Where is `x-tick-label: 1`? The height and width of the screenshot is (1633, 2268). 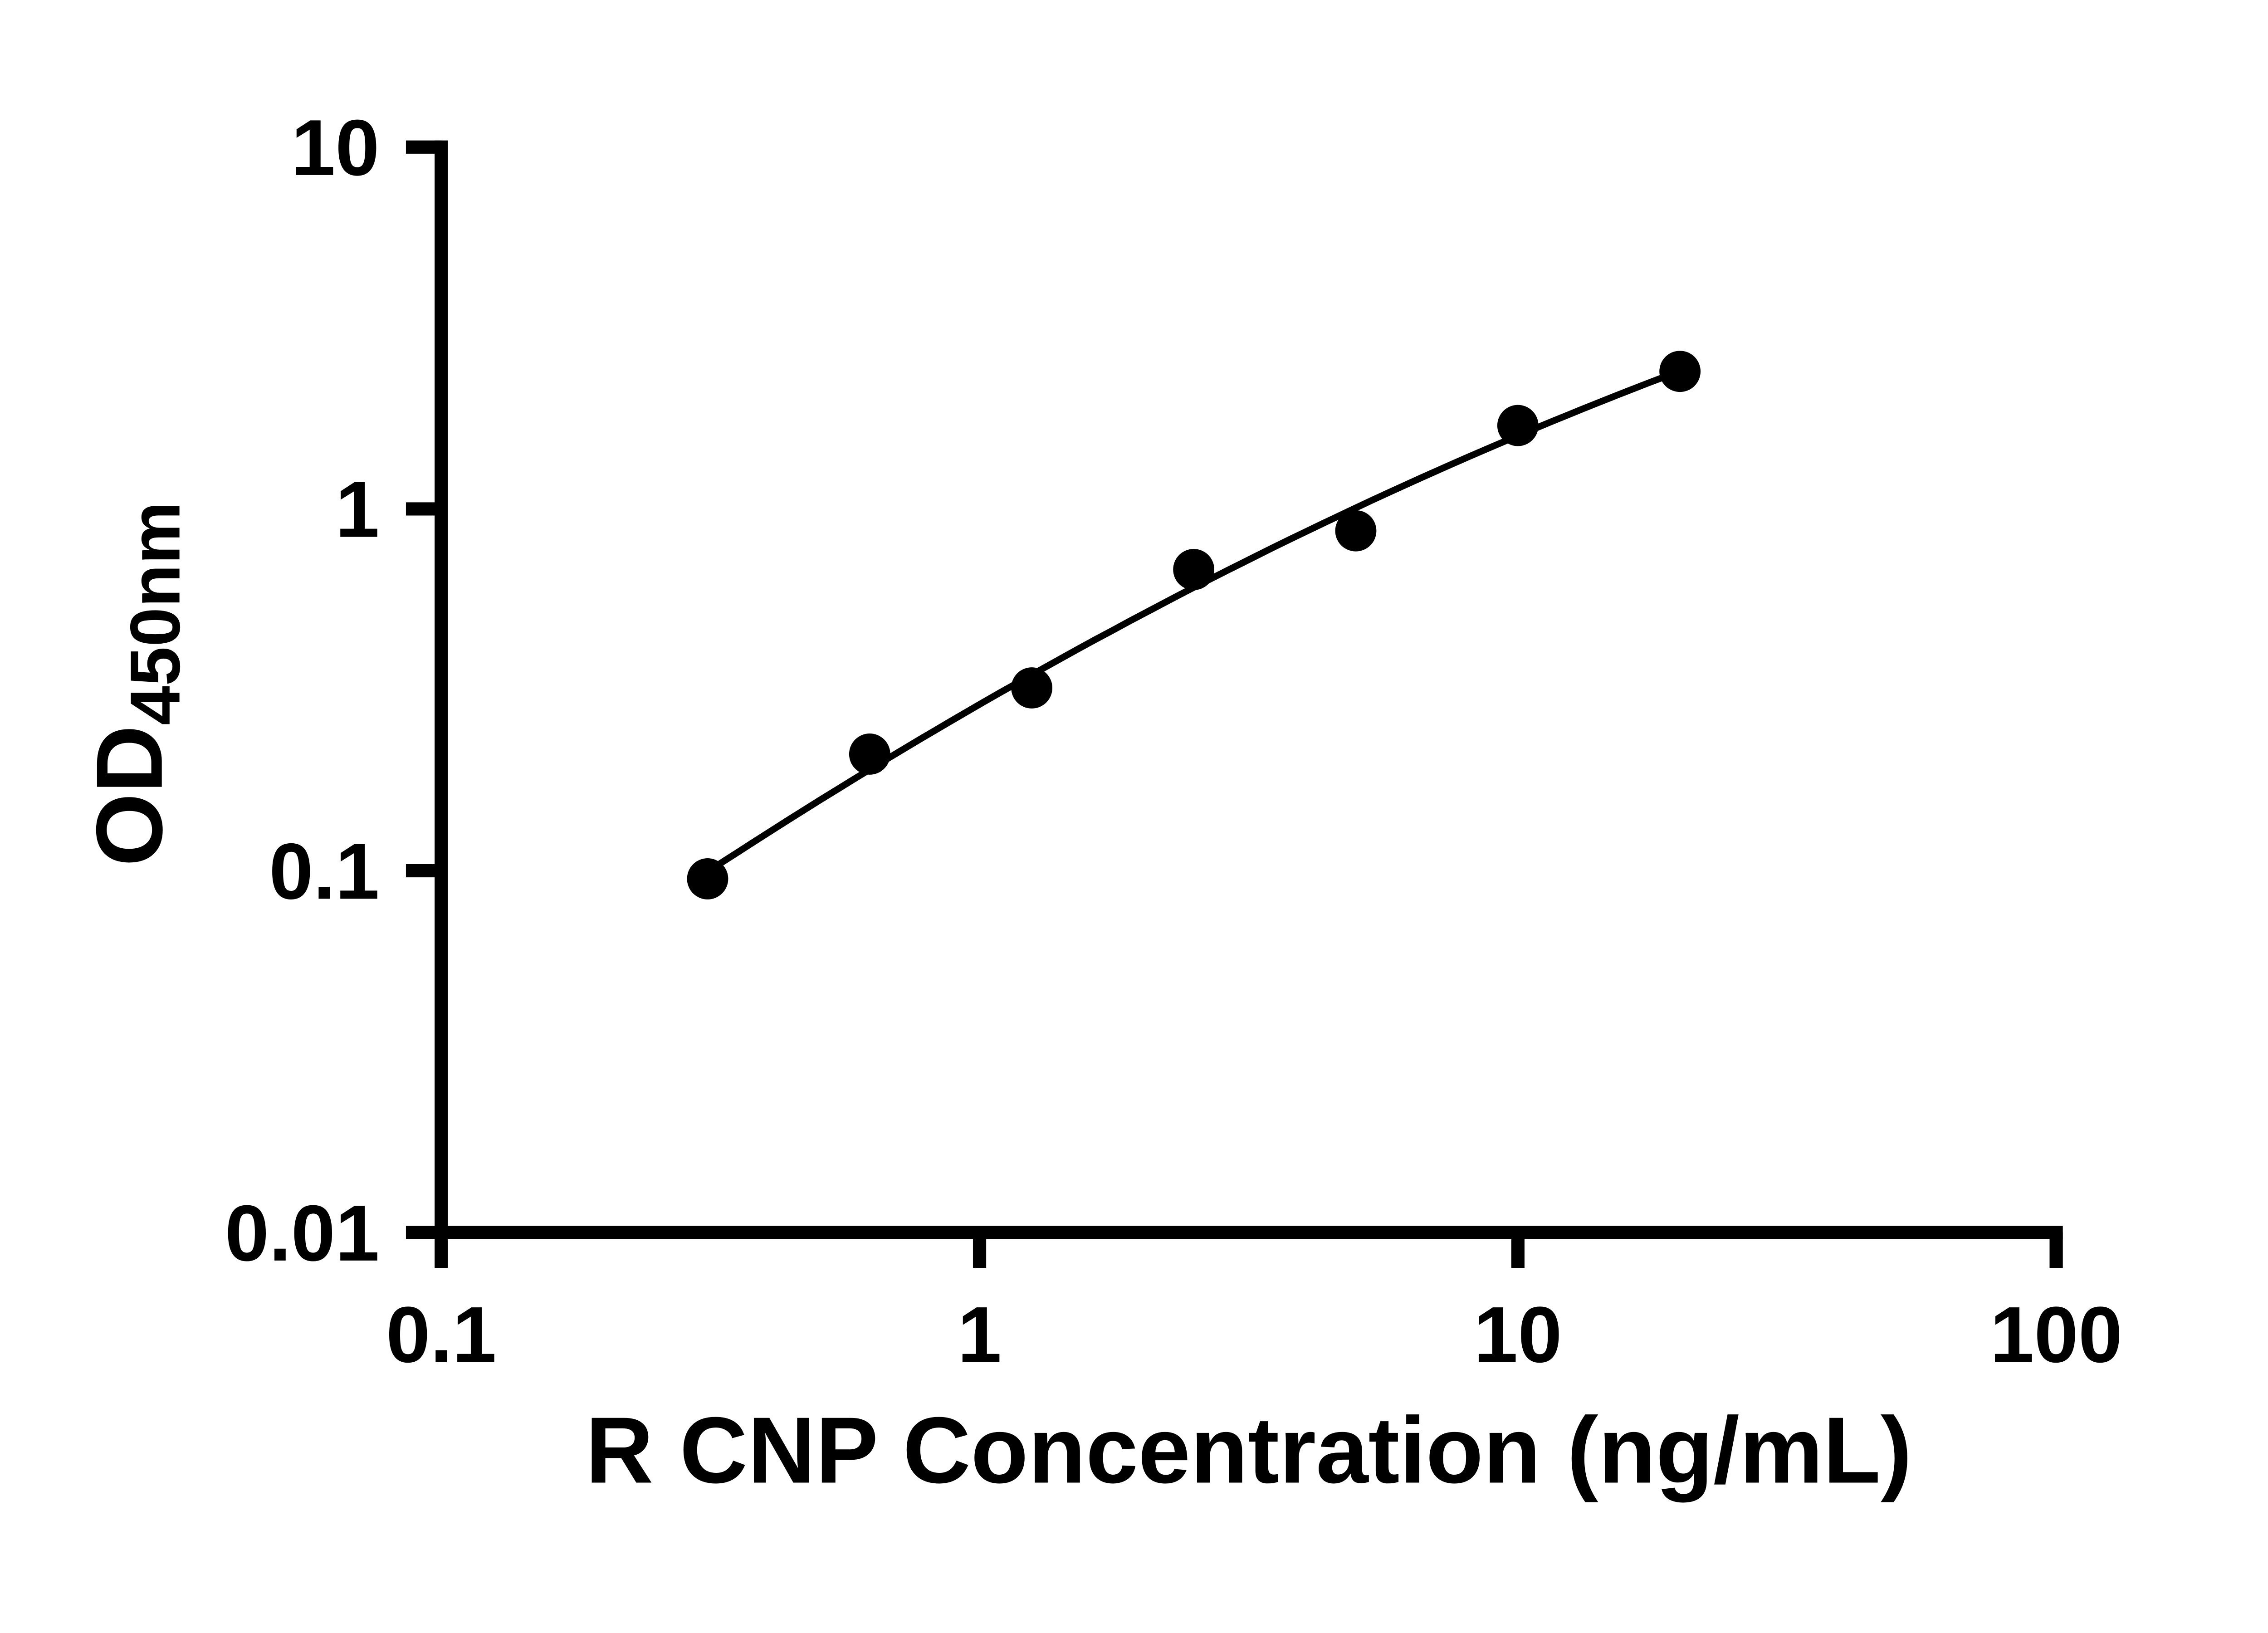
x-tick-label: 1 is located at coordinates (980, 1335).